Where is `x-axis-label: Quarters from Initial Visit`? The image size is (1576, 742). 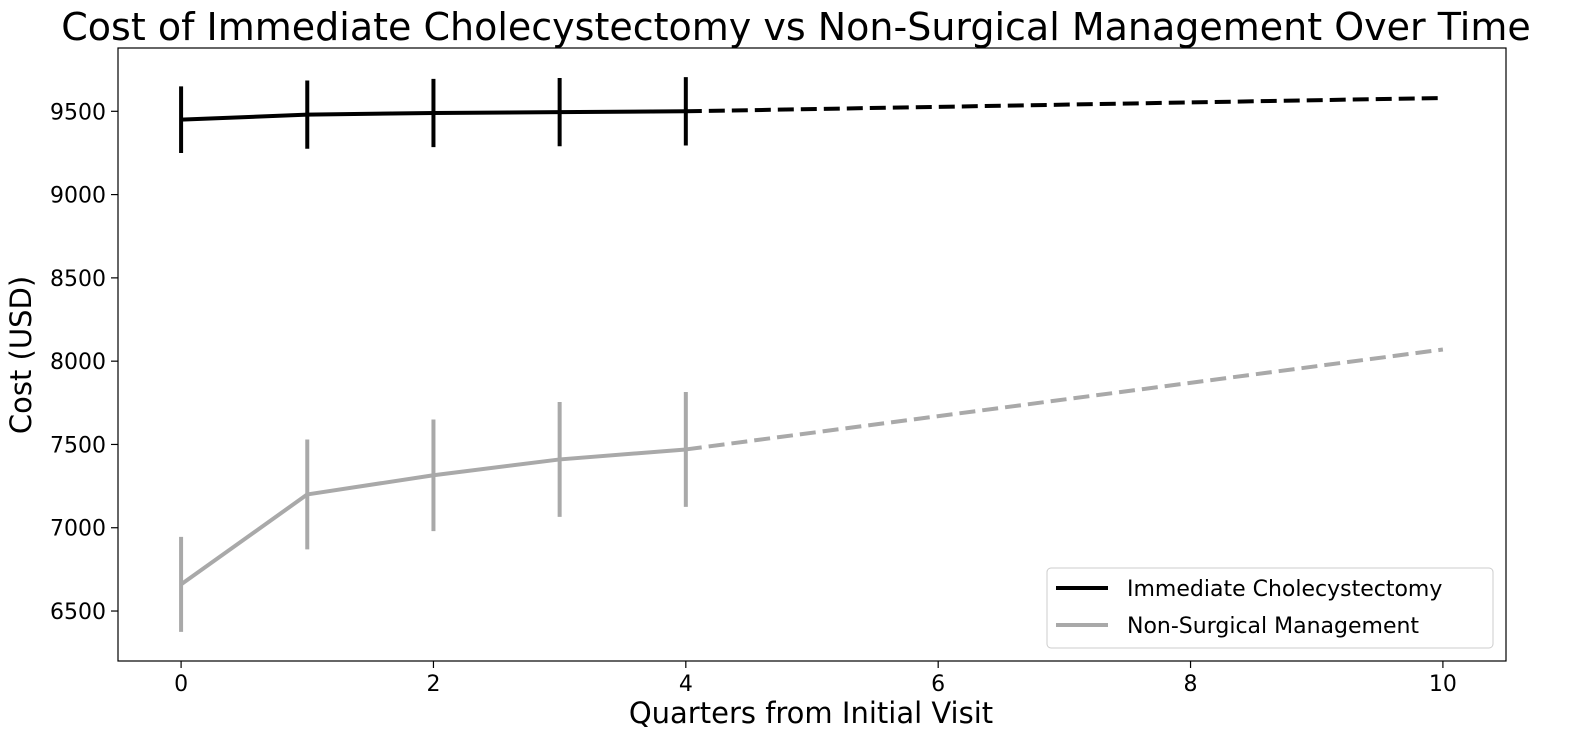 x-axis-label: Quarters from Initial Visit is located at coordinates (811, 713).